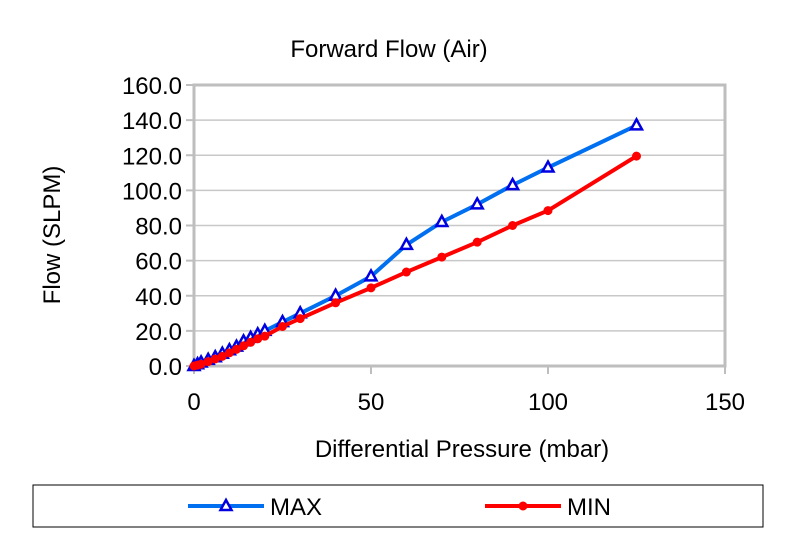 This screenshot has width=793, height=542. Describe the element at coordinates (52, 235) in the screenshot. I see `y-axis-label: Flow (SLPM)` at that location.